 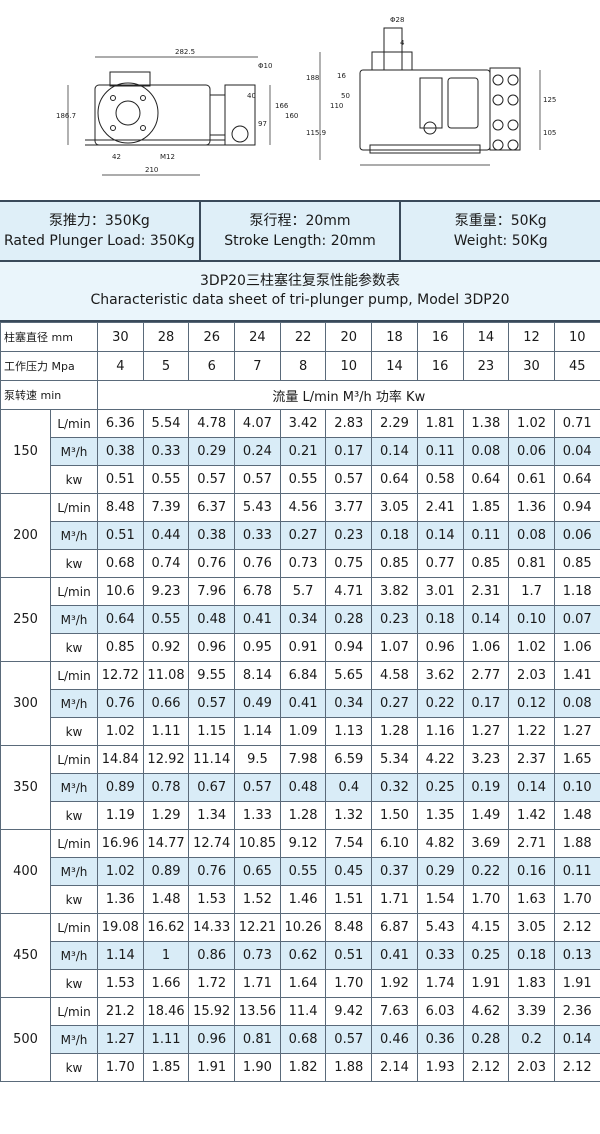 What do you see at coordinates (66, 116) in the screenshot?
I see `dim-label: 186.7` at bounding box center [66, 116].